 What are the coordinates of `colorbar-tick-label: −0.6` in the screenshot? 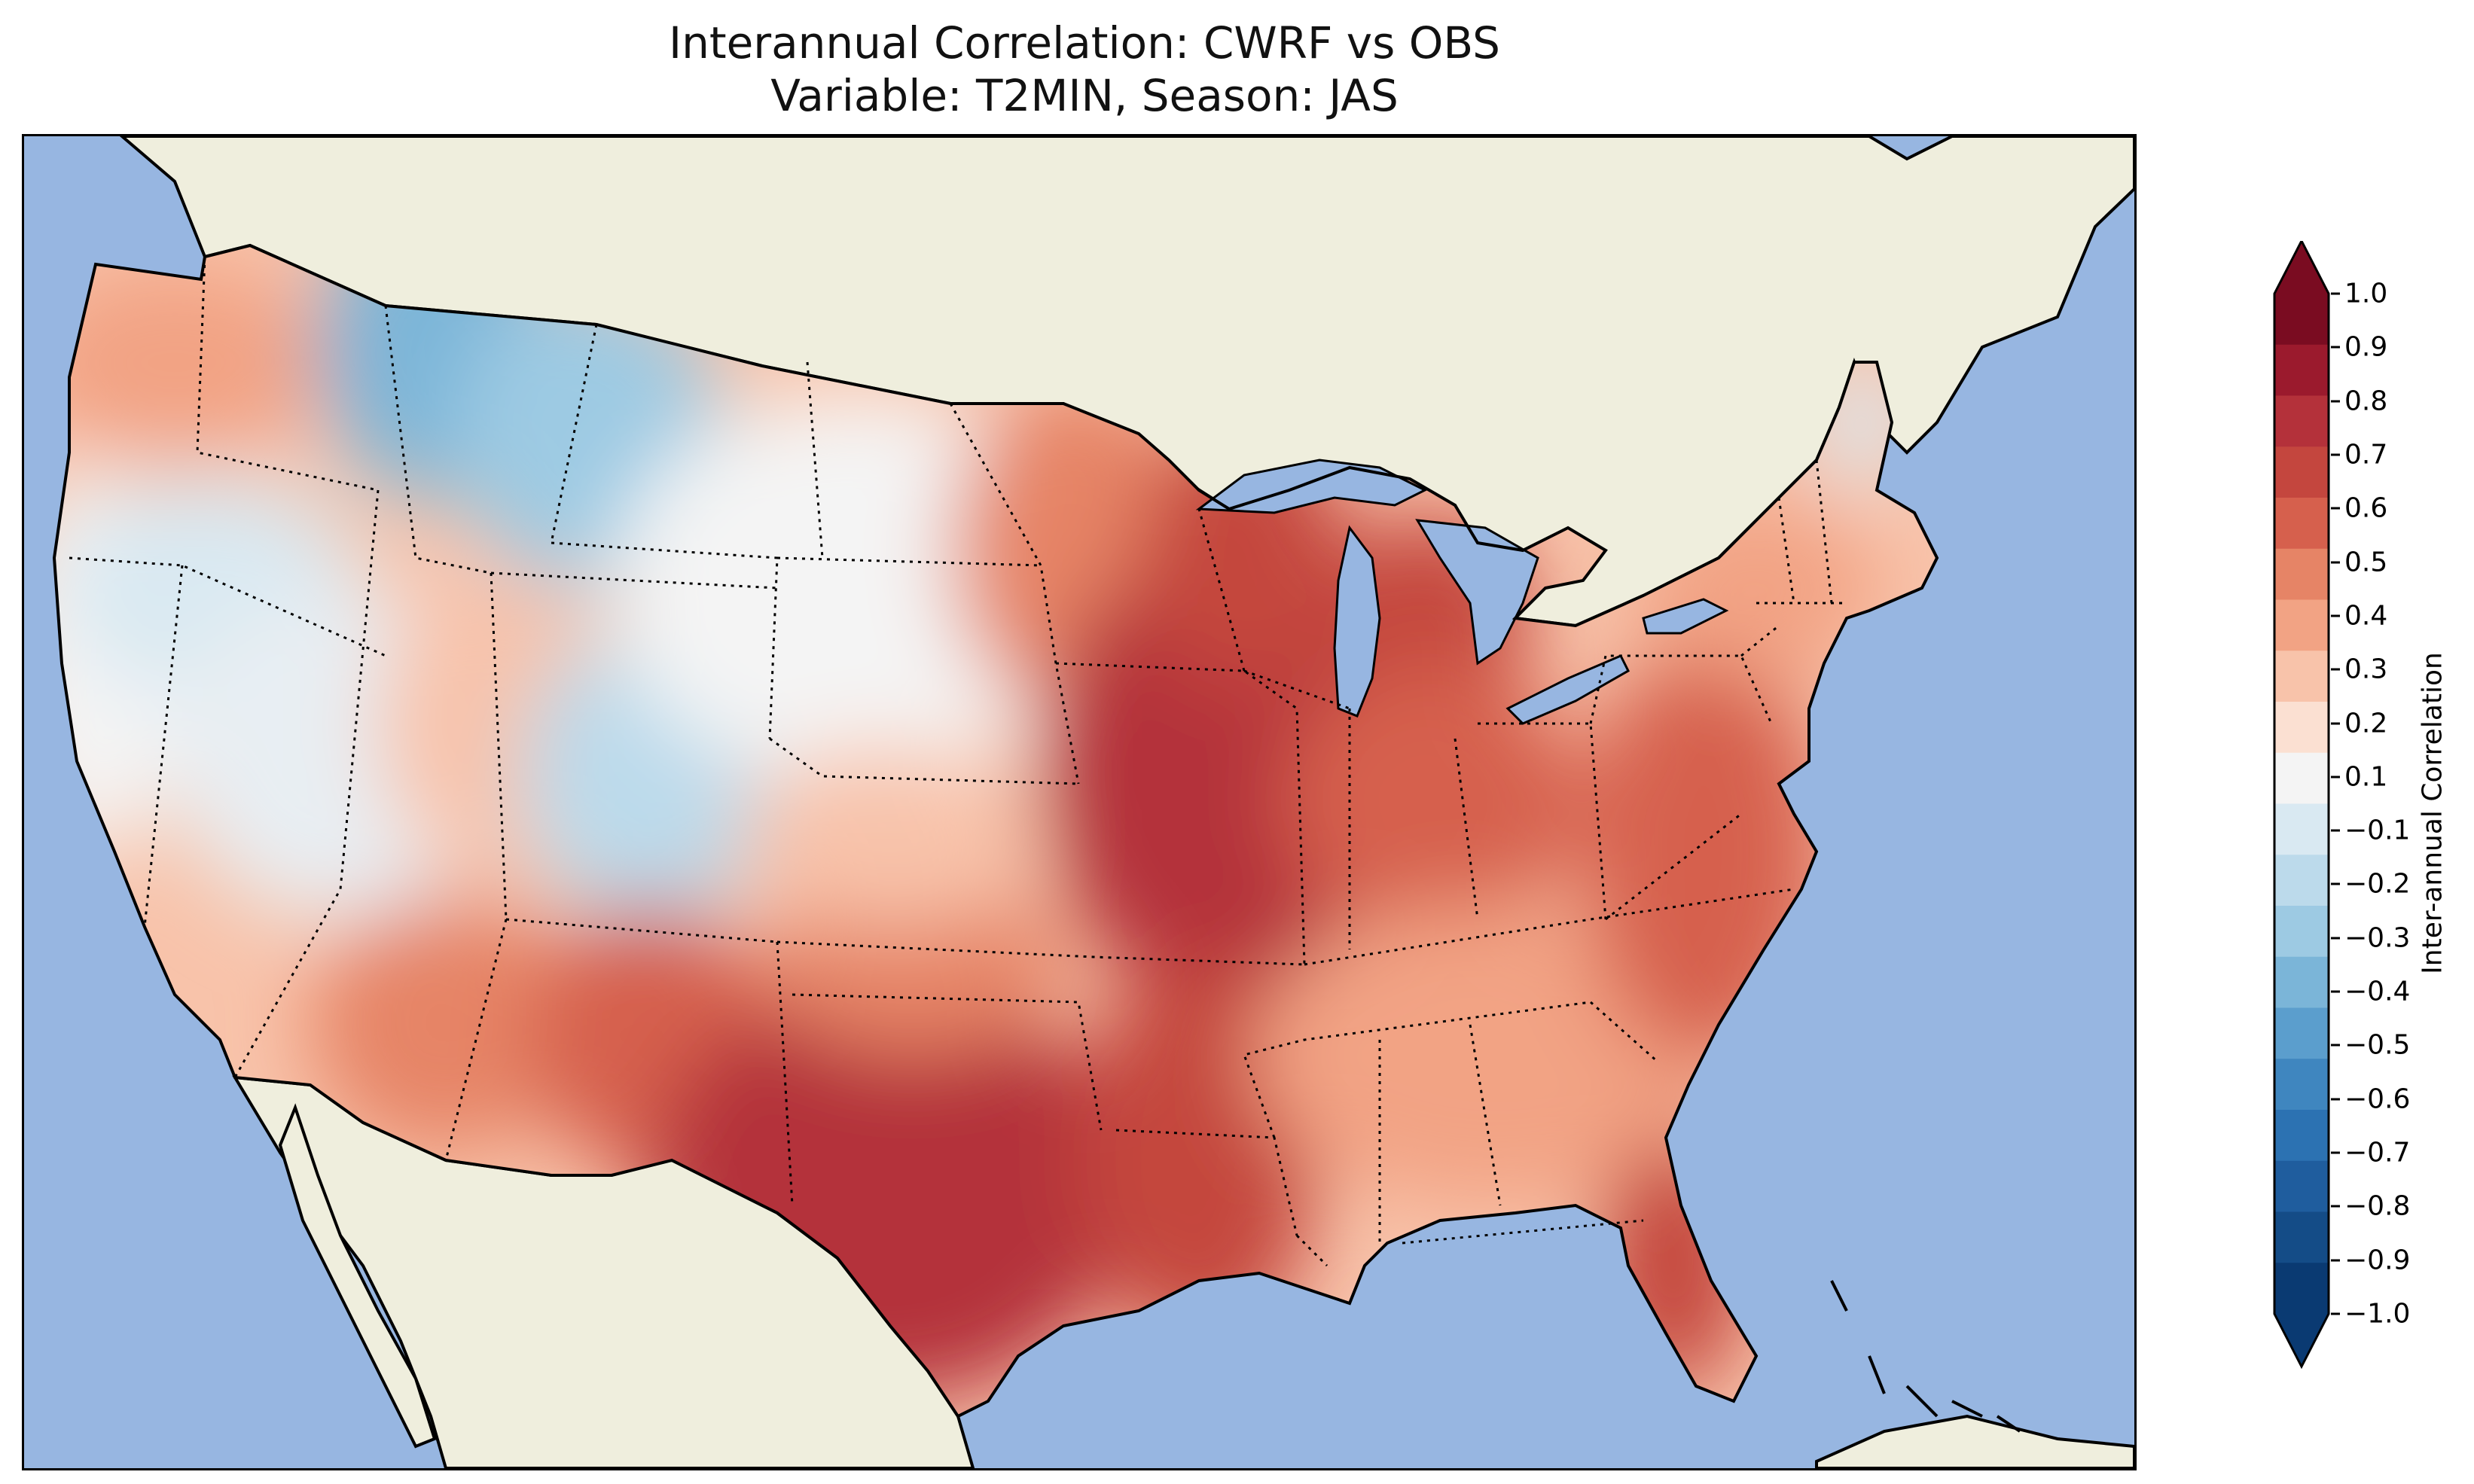 It's located at (2377, 1099).